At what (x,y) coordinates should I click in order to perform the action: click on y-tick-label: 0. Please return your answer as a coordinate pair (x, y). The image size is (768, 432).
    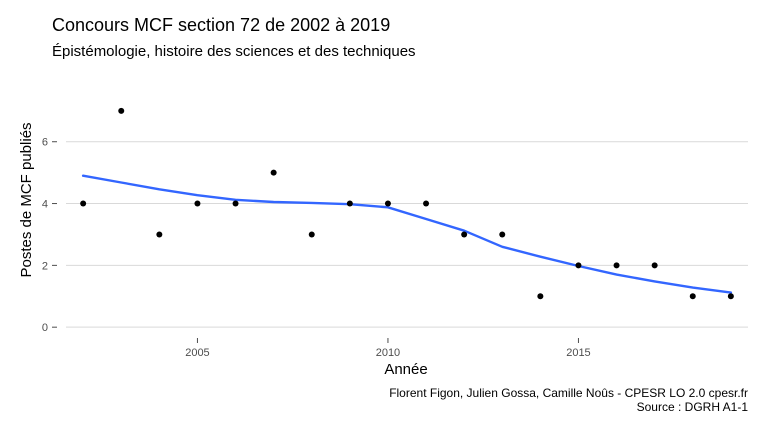
    Looking at the image, I should click on (45, 328).